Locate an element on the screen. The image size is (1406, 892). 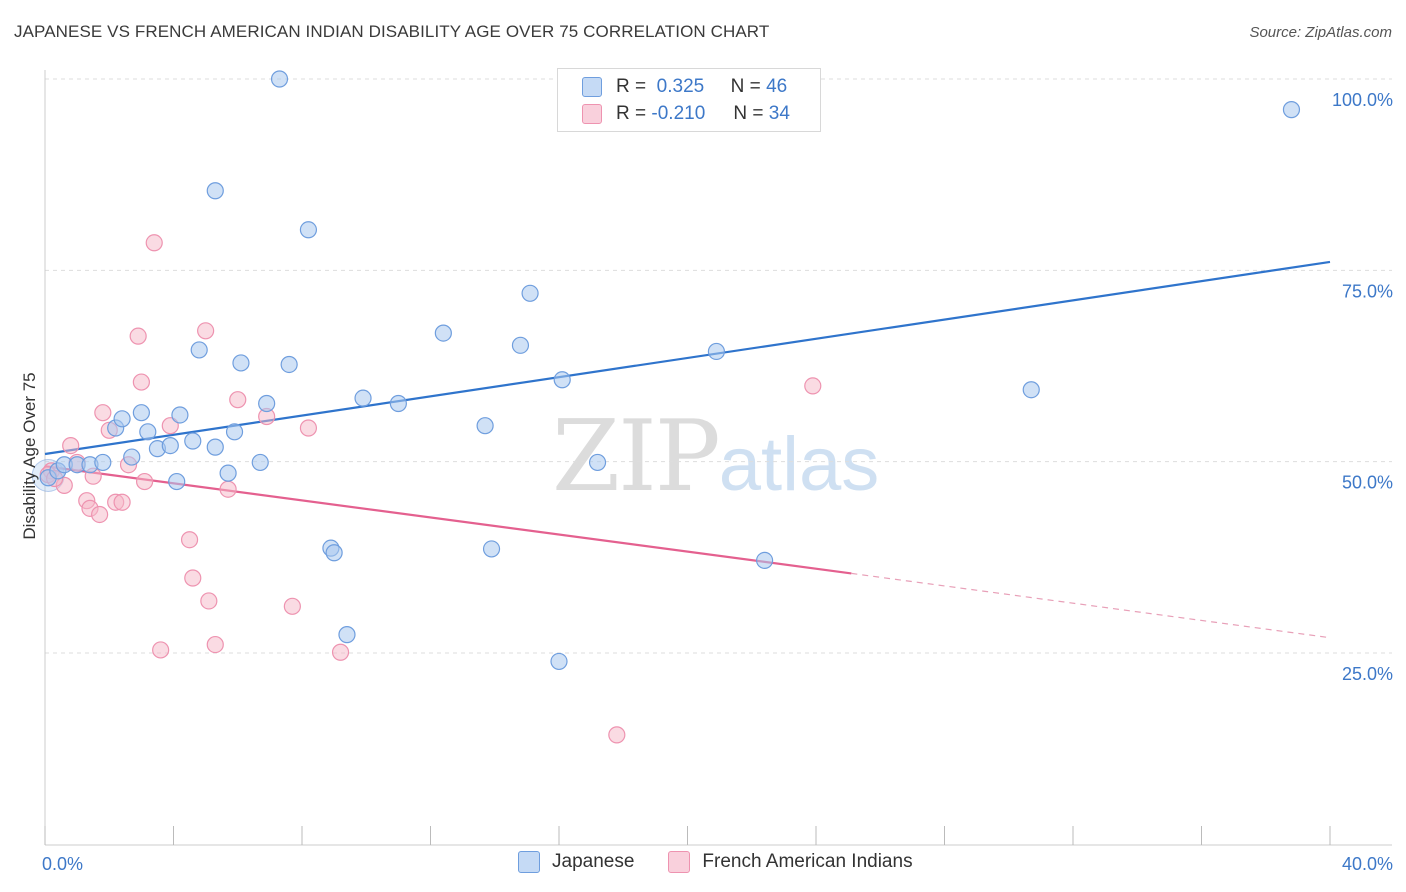
legend-n-value: 46 is located at coordinates (777, 86).